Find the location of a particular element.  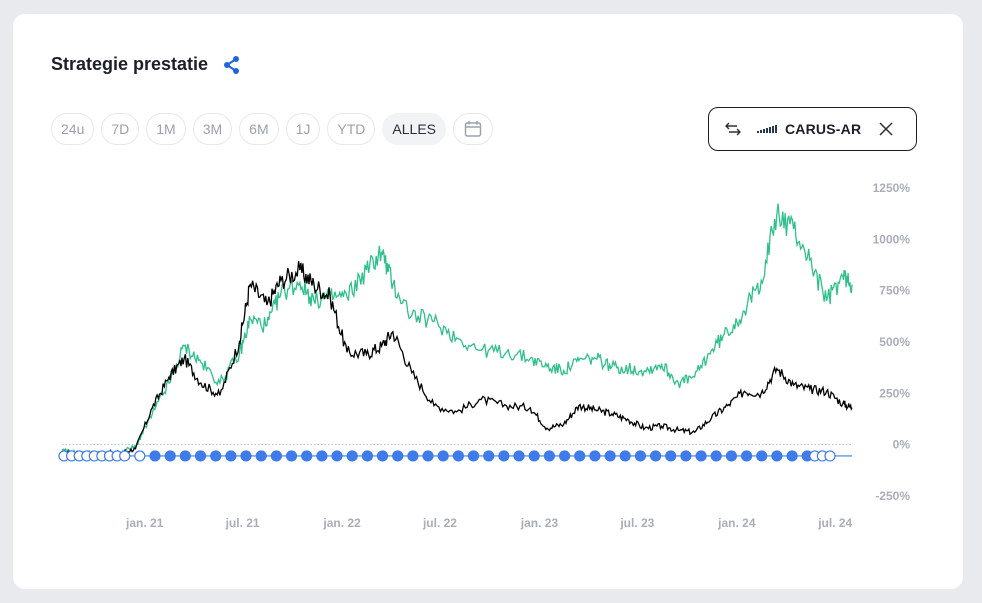

title-row: Strategie prestatie is located at coordinates (146, 64).